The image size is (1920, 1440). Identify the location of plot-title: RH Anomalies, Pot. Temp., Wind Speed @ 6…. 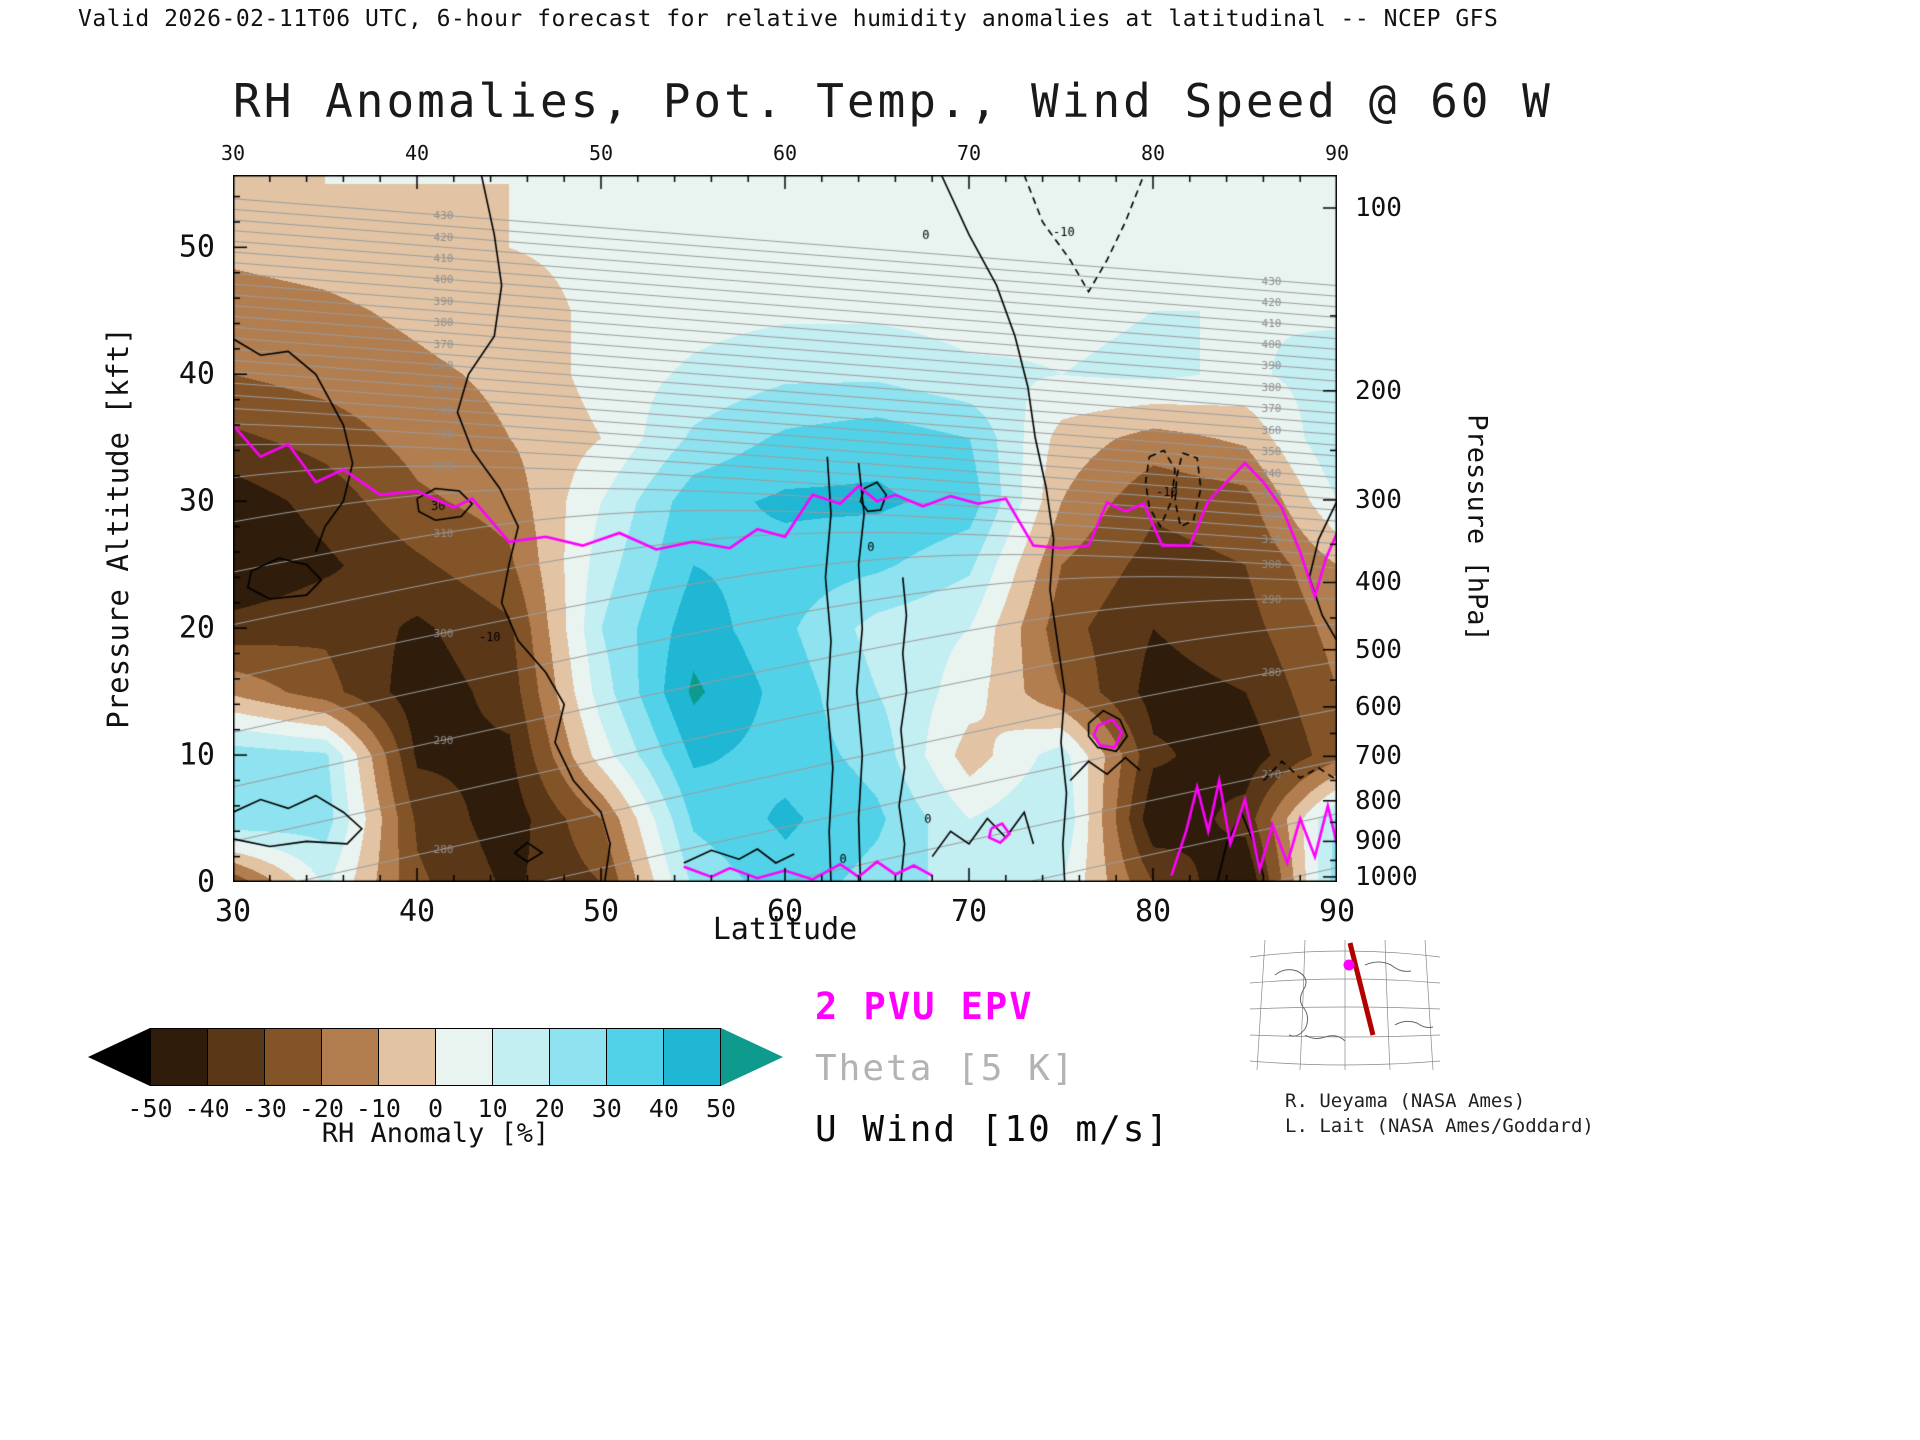
(893, 101).